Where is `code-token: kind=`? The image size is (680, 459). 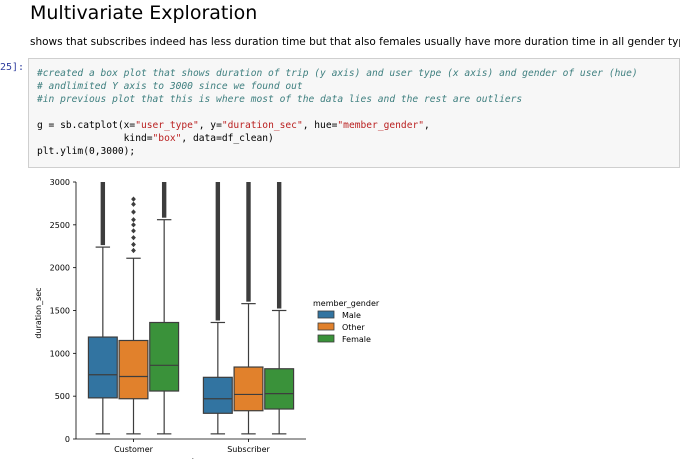 code-token: kind= is located at coordinates (95, 138).